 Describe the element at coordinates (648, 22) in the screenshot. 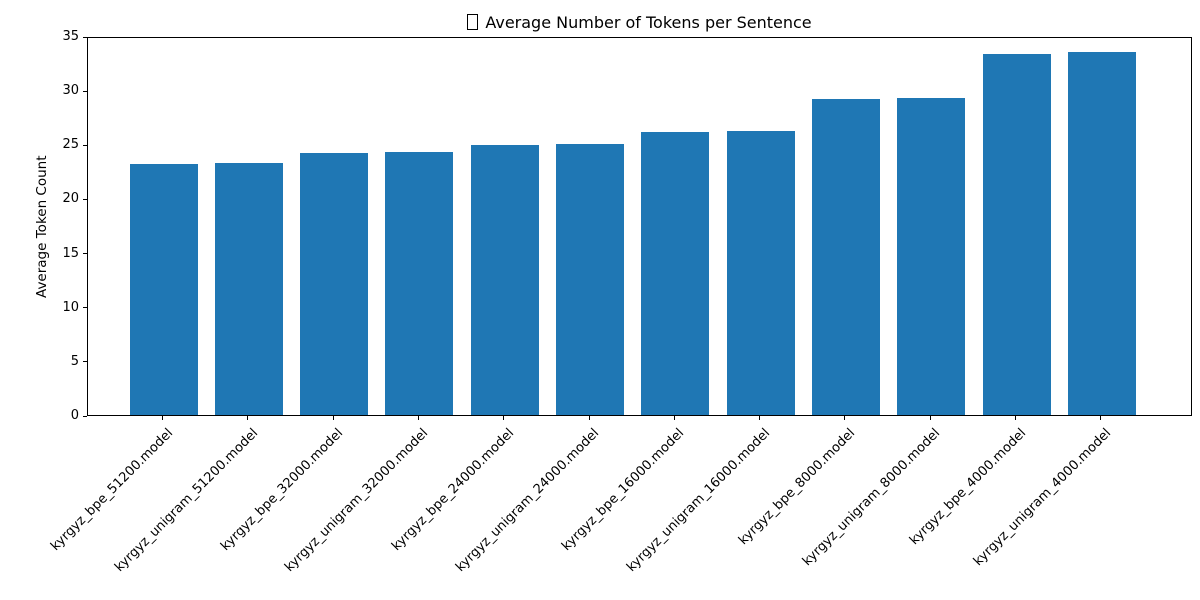

I see `chart-title-text: Average Number of Tokens per Sentence` at that location.